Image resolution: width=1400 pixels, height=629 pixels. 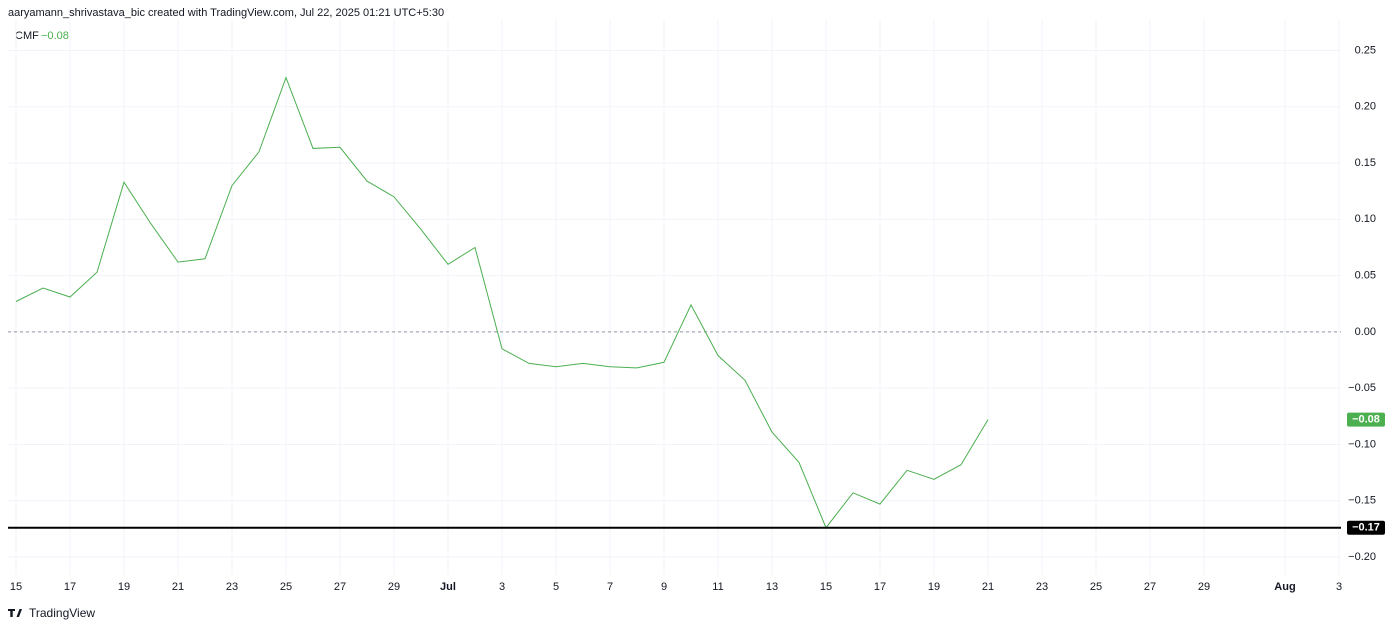 I want to click on y-tick-label: 0.10, so click(x=1365, y=219).